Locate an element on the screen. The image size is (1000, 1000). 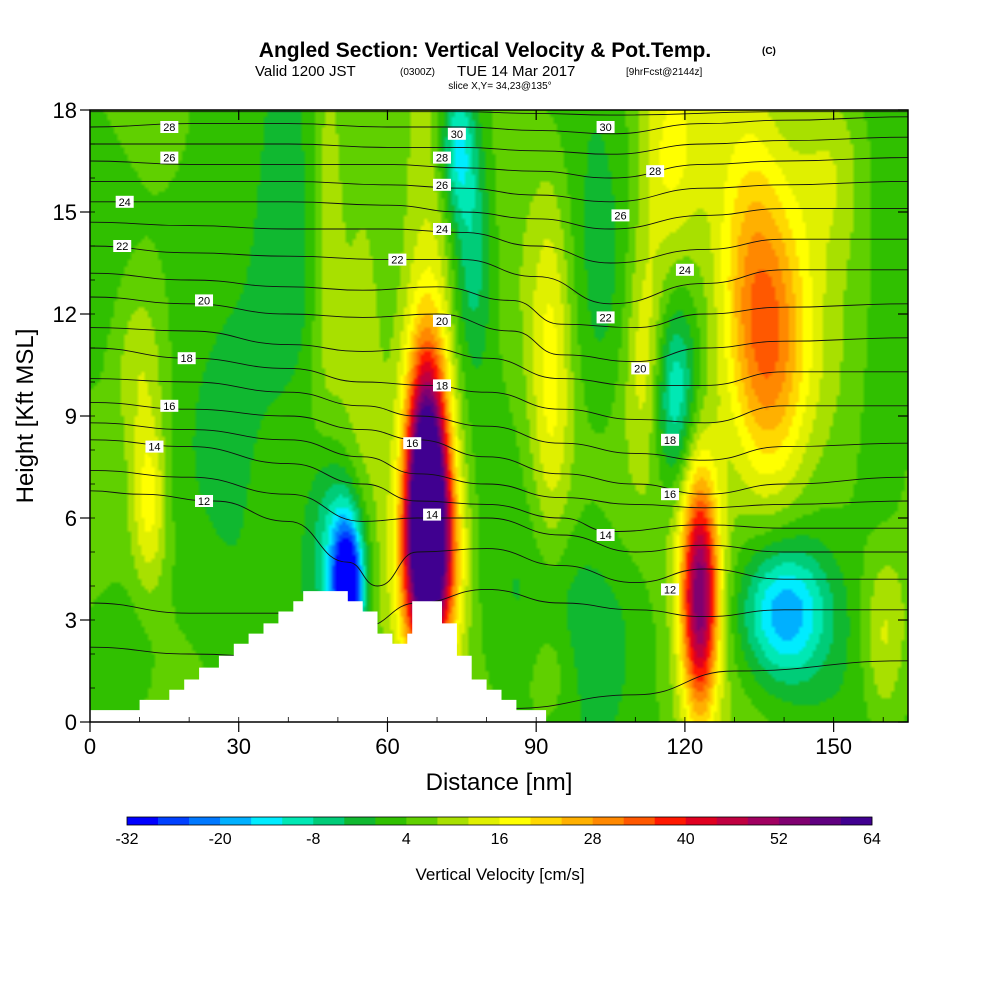
colorbar-tick-label: 52 is located at coordinates (779, 839).